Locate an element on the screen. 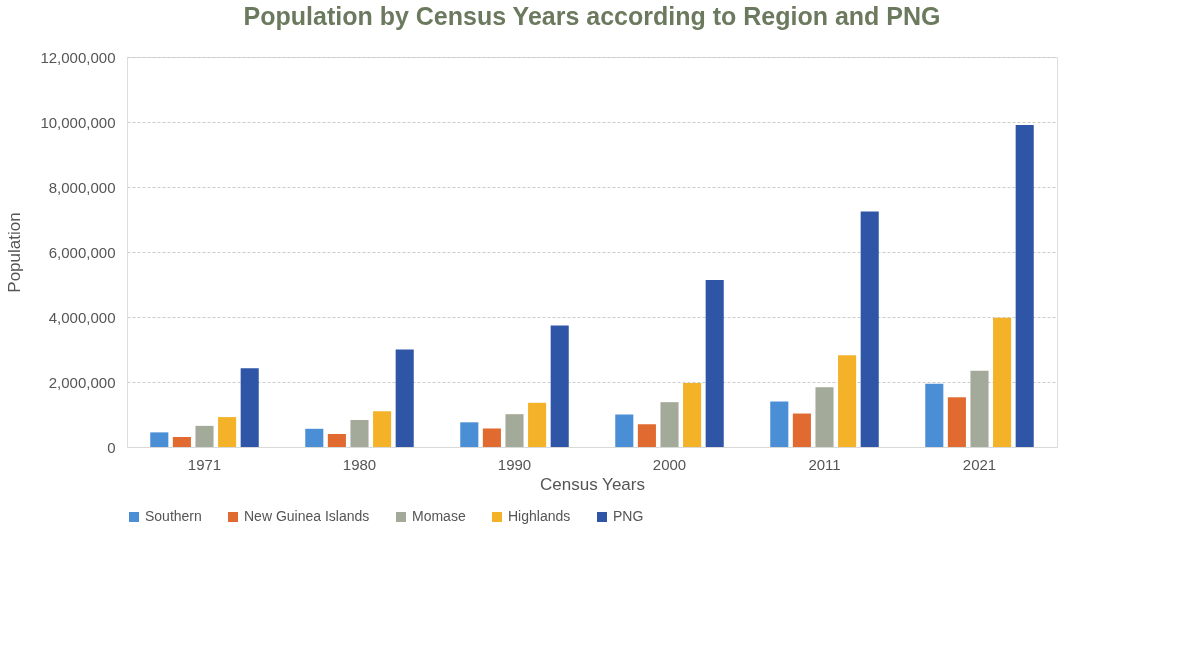 The image size is (1196, 668). x-tick-label: 1990 is located at coordinates (514, 464).